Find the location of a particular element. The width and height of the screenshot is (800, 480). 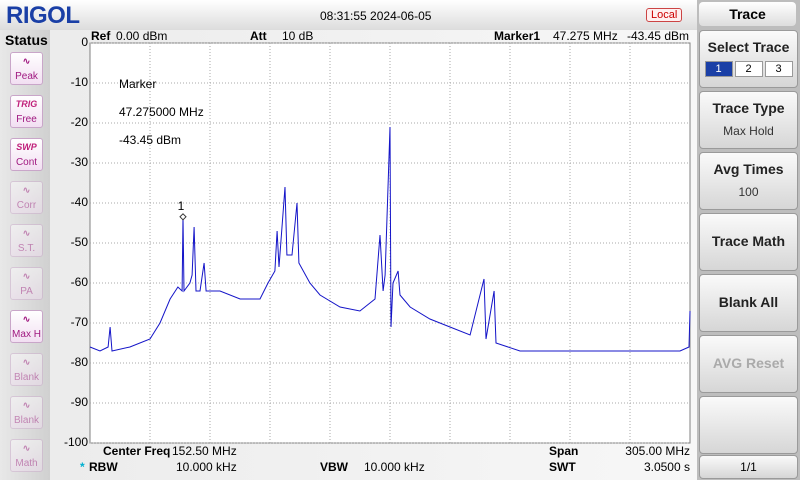

status-button: ∿ Corr is located at coordinates (26, 197).